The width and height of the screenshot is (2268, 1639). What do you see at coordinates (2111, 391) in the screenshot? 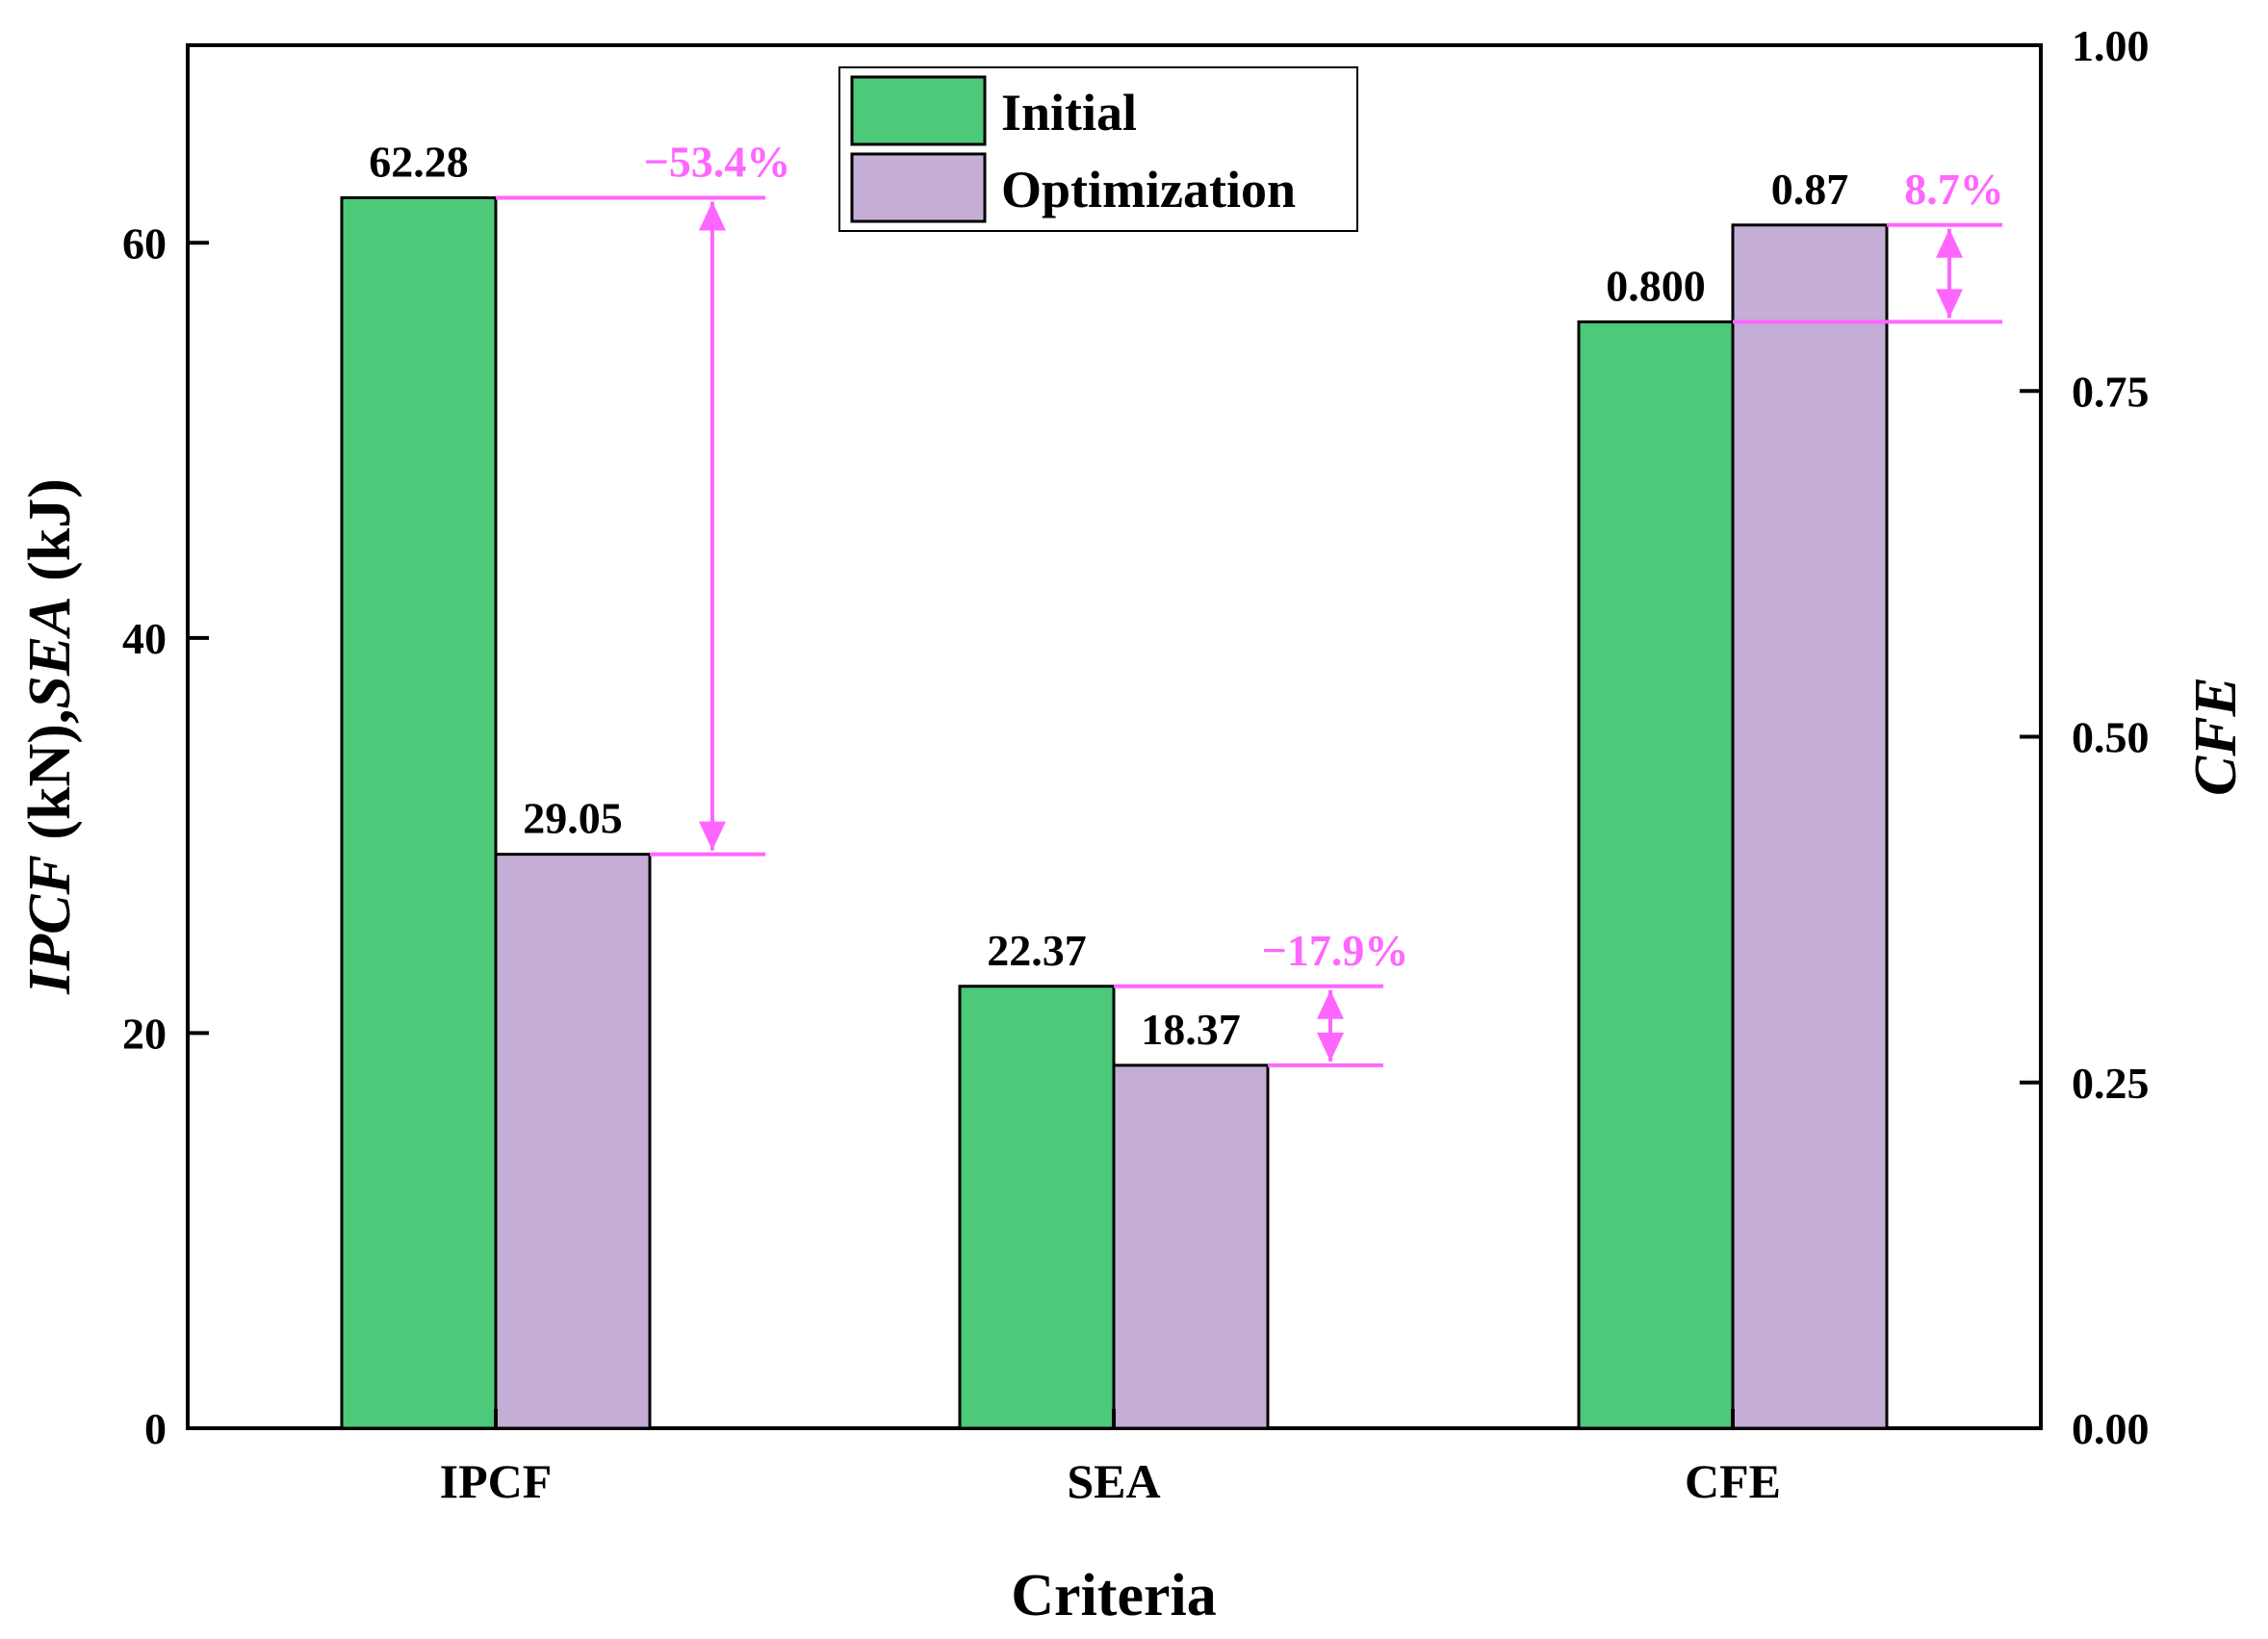
I see `right-tick-label: 0.75` at bounding box center [2111, 391].